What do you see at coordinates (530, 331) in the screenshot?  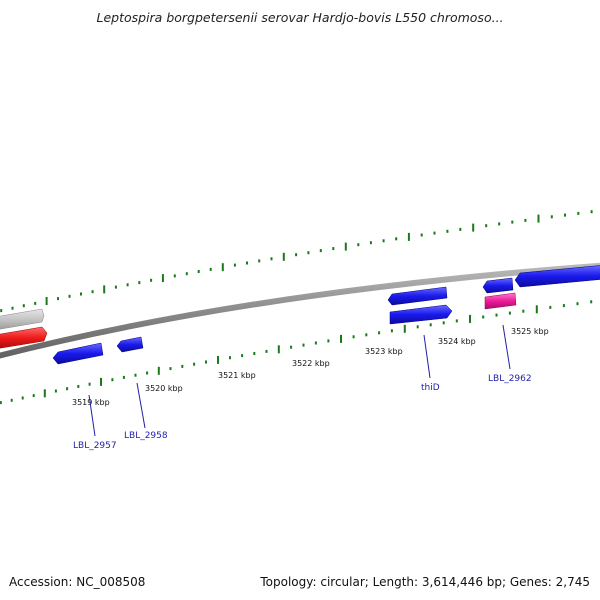 I see `scale-label: 3525 kbp` at bounding box center [530, 331].